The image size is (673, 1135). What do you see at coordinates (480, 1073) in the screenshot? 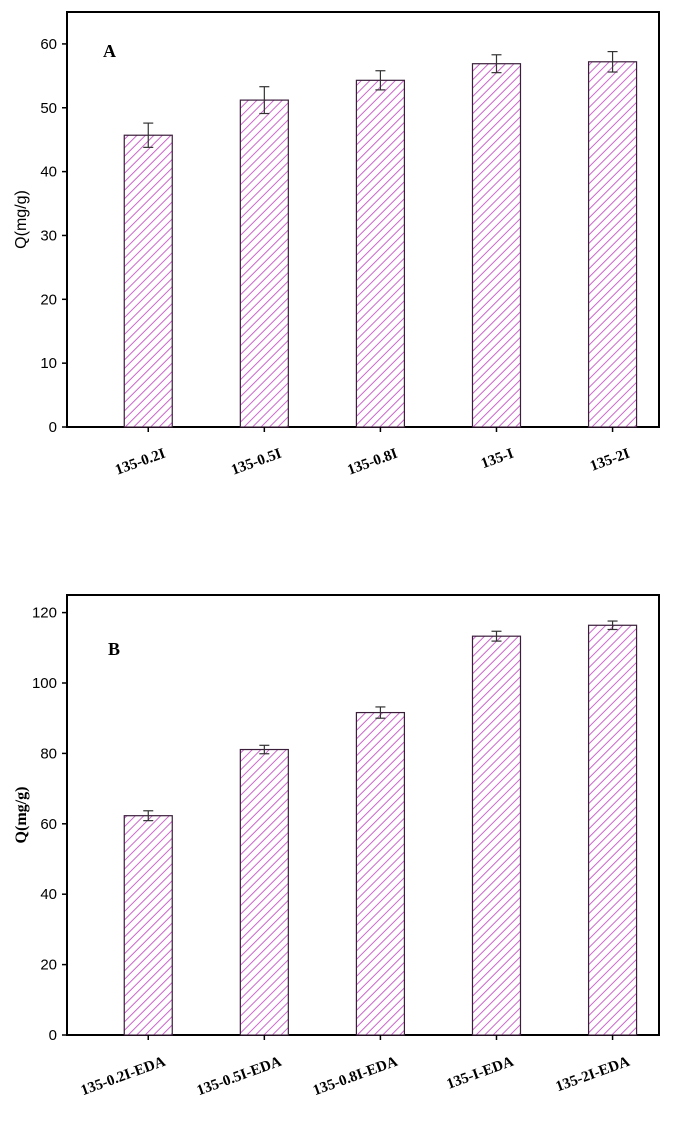
I see `x-tick-label: 135-I-EDA` at bounding box center [480, 1073].